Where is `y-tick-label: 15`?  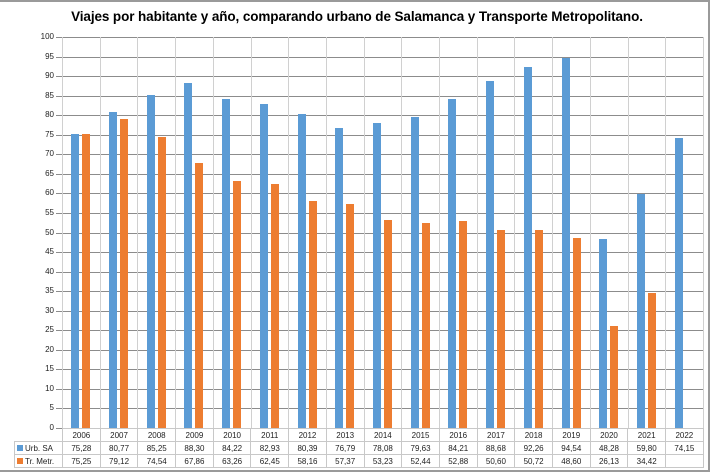
y-tick-label: 15 is located at coordinates (49, 369).